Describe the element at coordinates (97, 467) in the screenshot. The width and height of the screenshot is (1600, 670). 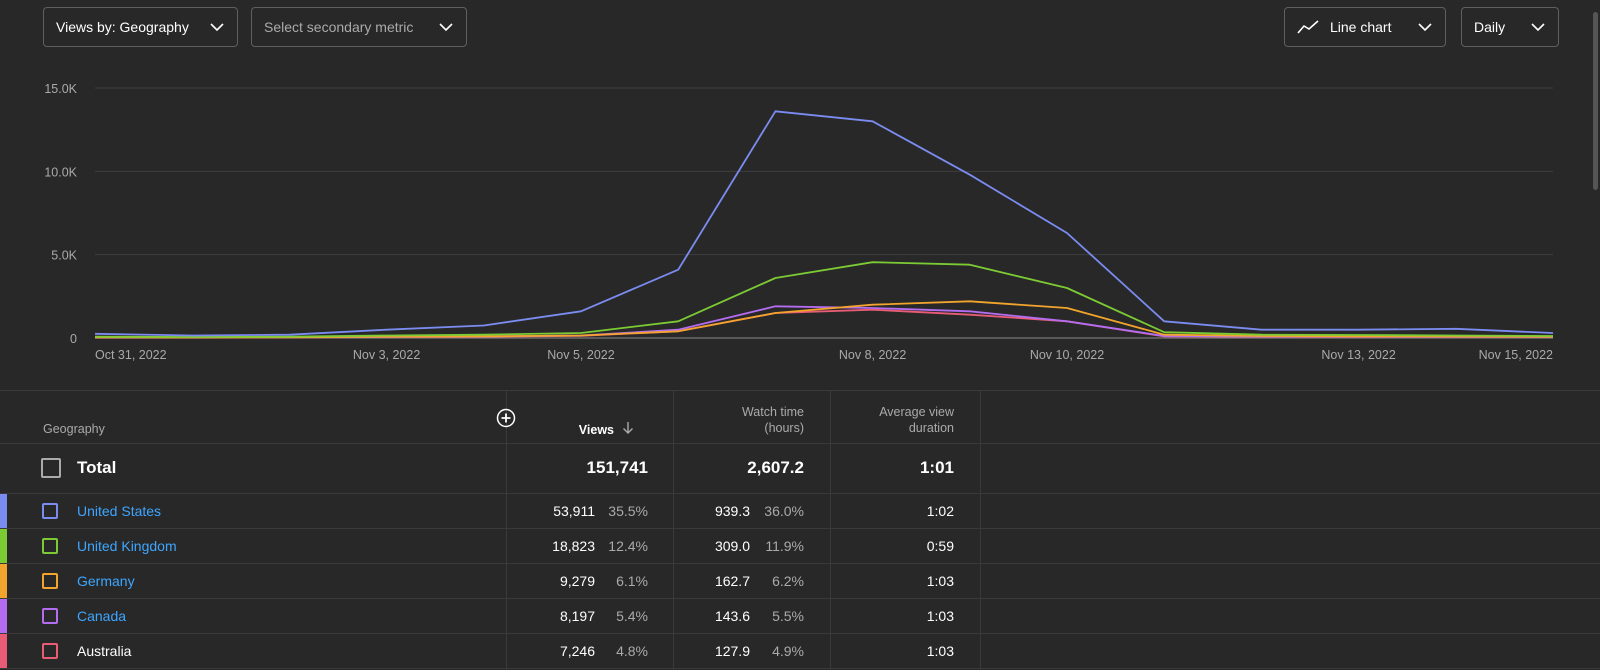
I see `total-label: Total` at that location.